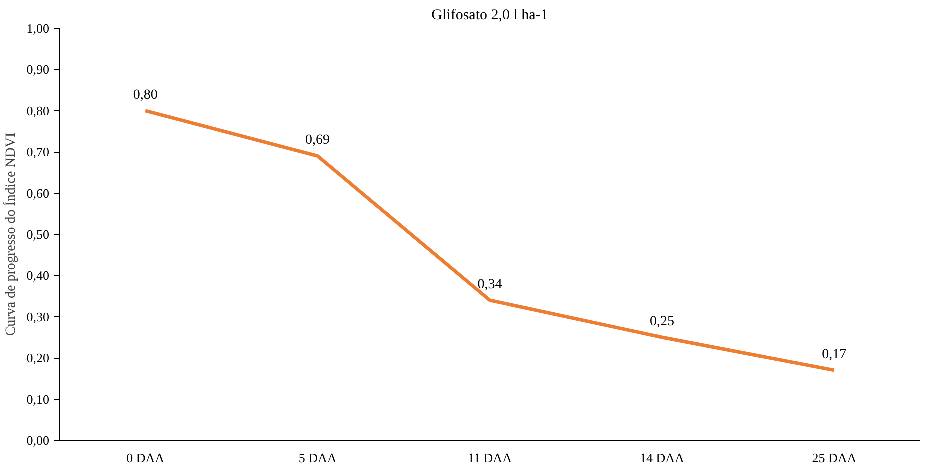 The image size is (937, 473). Describe the element at coordinates (38, 358) in the screenshot. I see `y-tick-label: 0,20` at that location.